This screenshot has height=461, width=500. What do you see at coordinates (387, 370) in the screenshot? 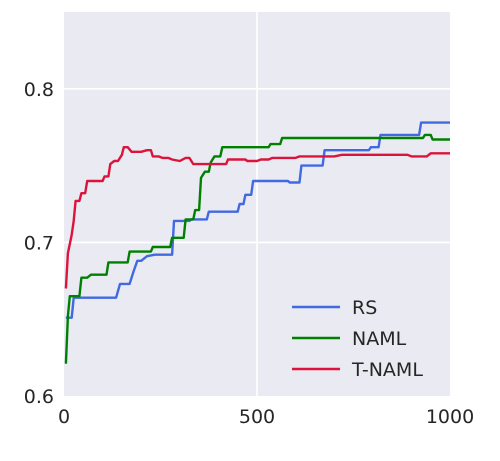
I see `legend-label-t-naml: T-NAML` at bounding box center [387, 370].